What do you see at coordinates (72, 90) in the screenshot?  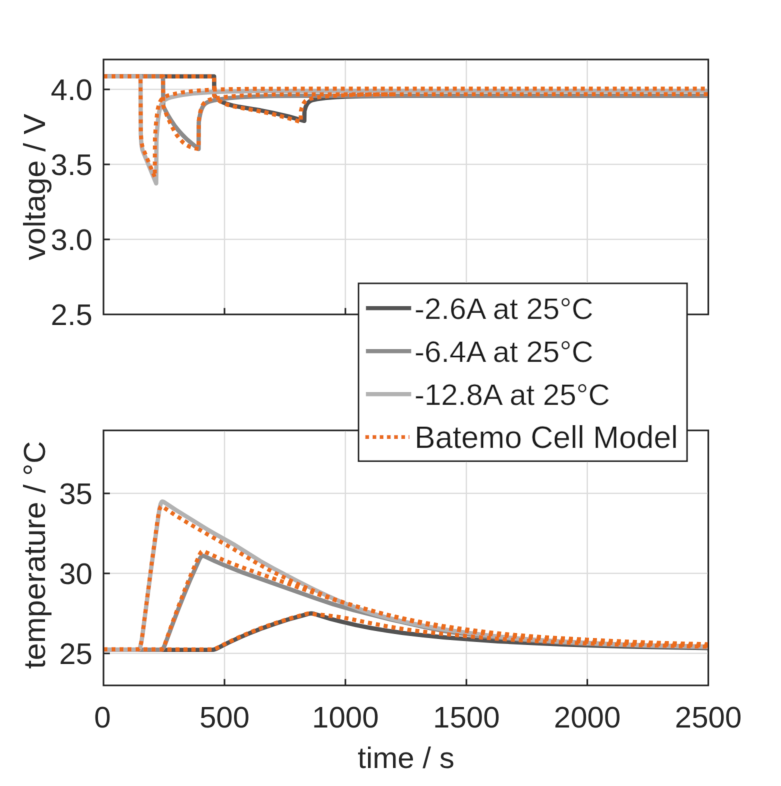 I see `svg-text: 4.0` at bounding box center [72, 90].